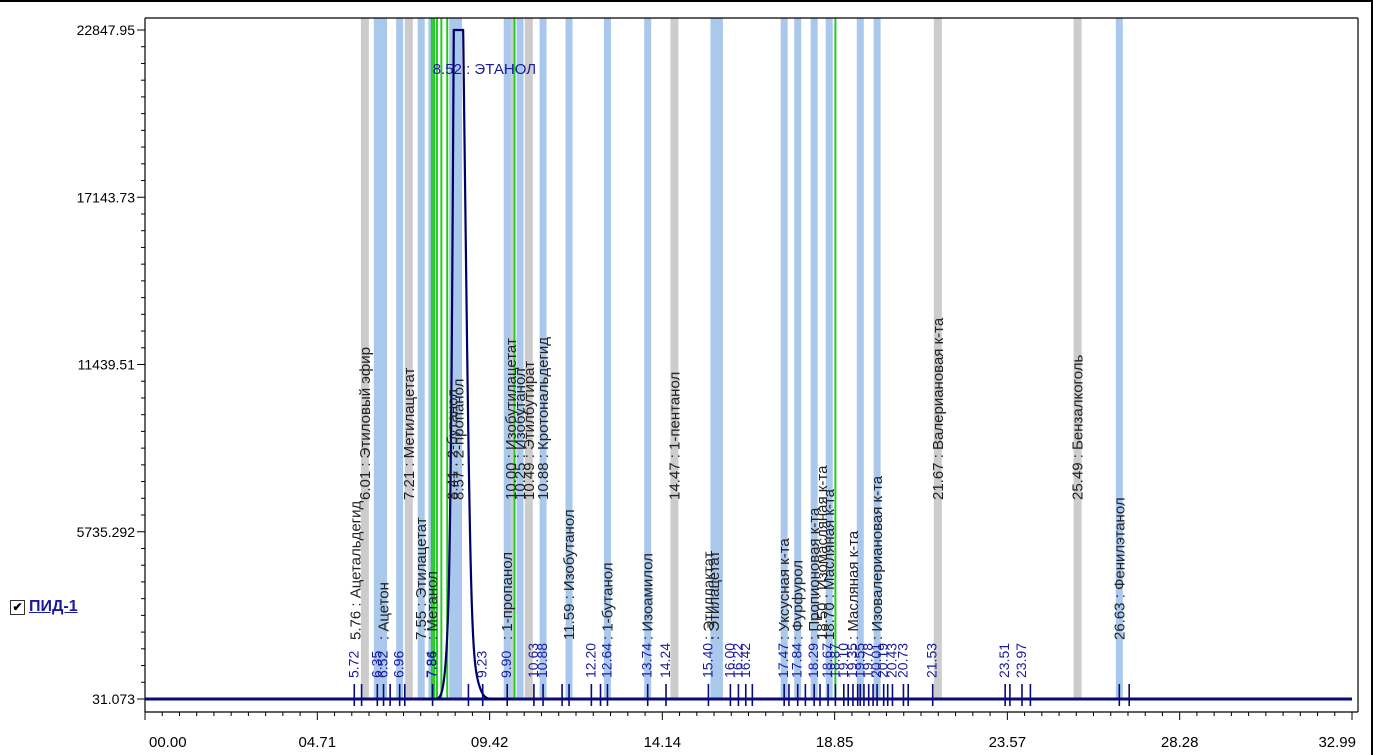  What do you see at coordinates (729, 660) in the screenshot?
I see `peak-time-label: 16.00` at bounding box center [729, 660].